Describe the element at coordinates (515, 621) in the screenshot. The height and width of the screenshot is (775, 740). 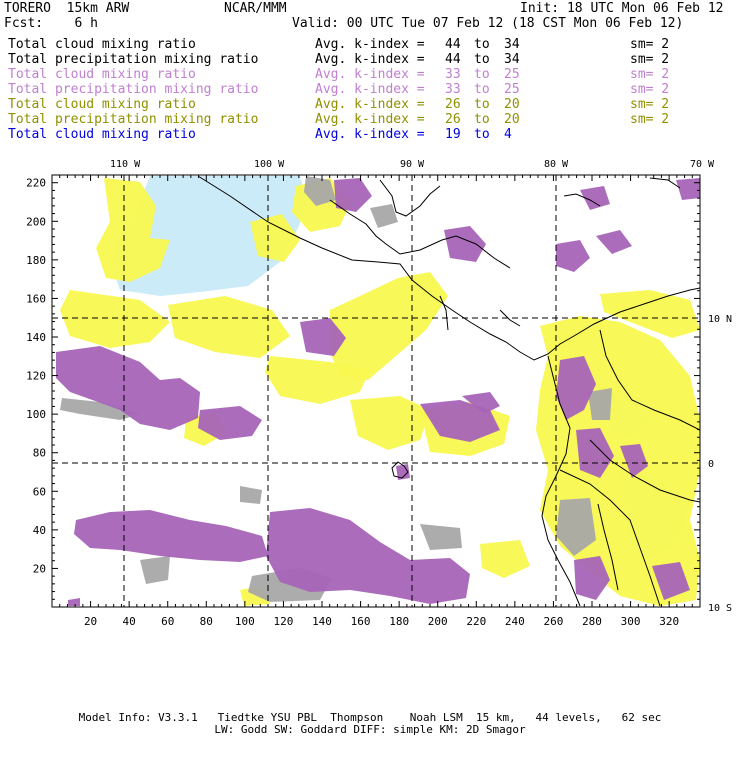
I see `x-tick-label: 240` at that location.